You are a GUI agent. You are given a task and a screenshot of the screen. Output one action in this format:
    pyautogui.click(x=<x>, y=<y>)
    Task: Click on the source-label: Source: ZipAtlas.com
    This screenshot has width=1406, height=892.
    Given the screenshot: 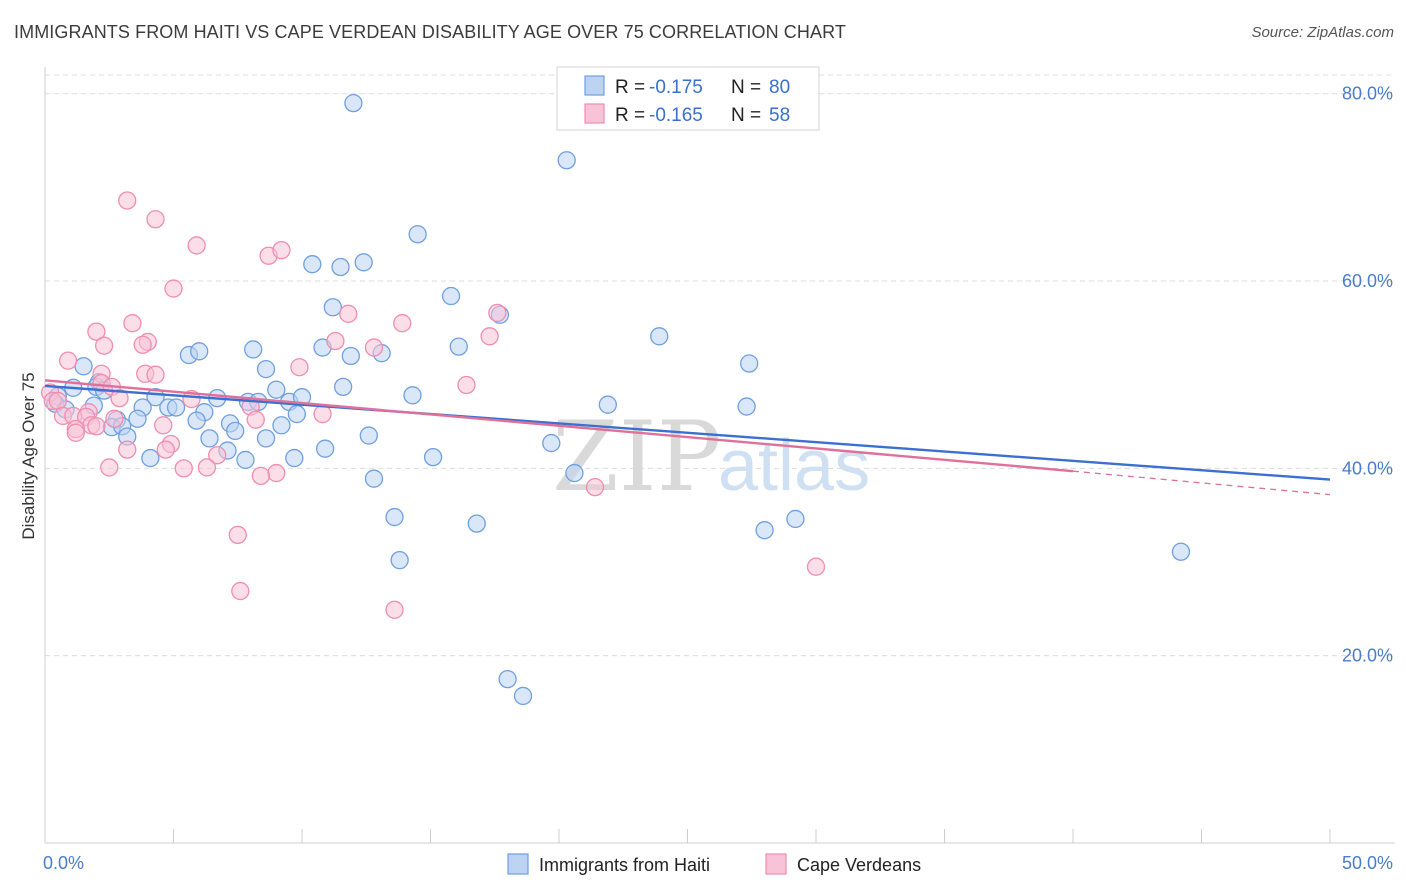 What is the action you would take?
    pyautogui.click(x=1322, y=32)
    